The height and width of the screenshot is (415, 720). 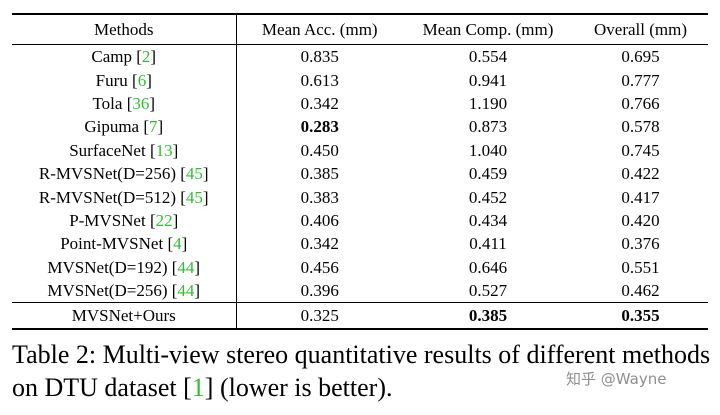 What do you see at coordinates (640, 57) in the screenshot?
I see `overall-cell: 0.695` at bounding box center [640, 57].